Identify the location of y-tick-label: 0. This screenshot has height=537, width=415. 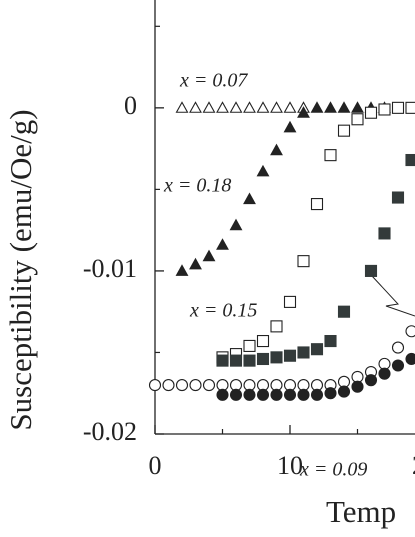
(130, 105).